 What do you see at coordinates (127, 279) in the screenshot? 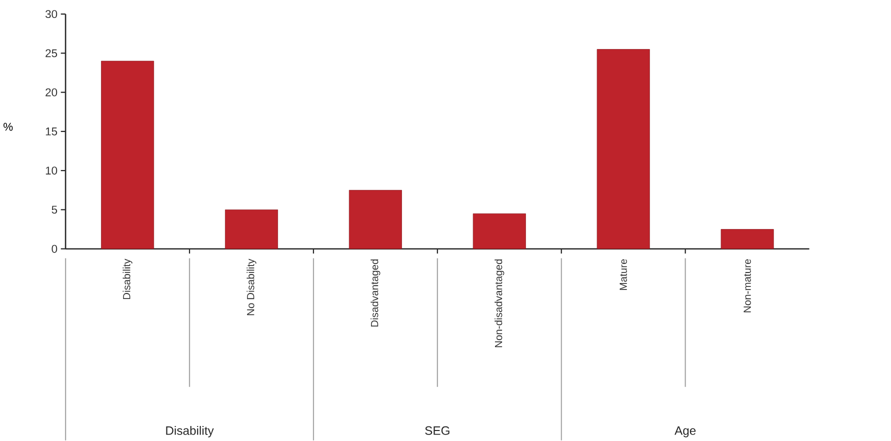
I see `x-tick-label: Disability` at bounding box center [127, 279].